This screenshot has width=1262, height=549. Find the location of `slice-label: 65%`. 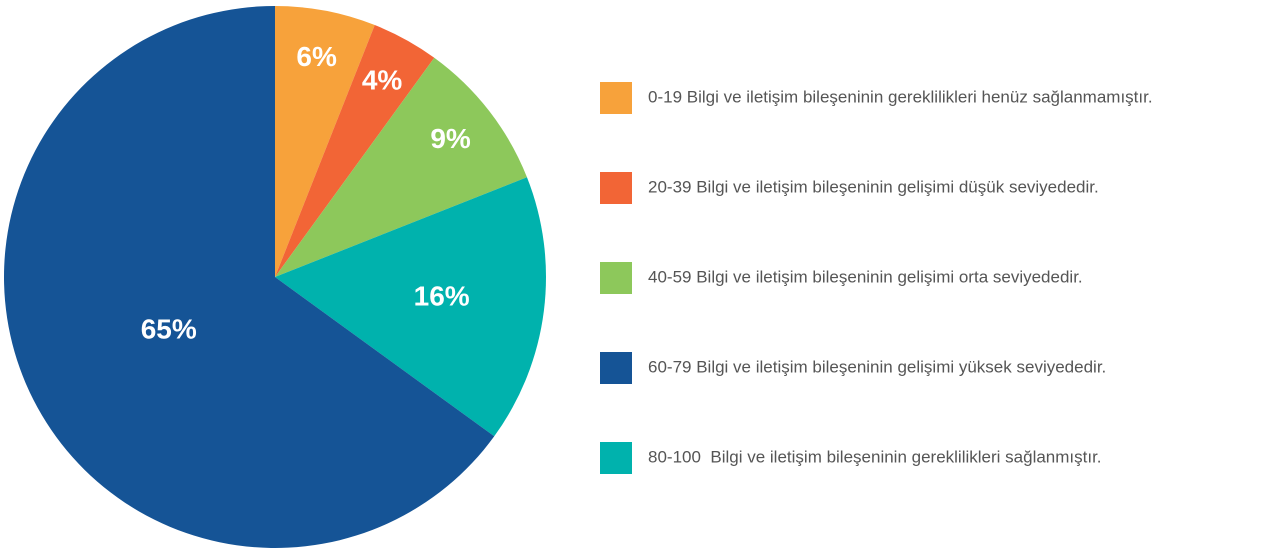

slice-label: 65% is located at coordinates (169, 329).